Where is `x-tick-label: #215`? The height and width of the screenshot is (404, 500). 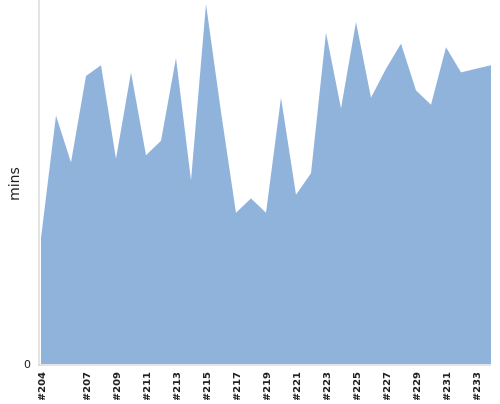 x-tick-label: #215 is located at coordinates (207, 386).